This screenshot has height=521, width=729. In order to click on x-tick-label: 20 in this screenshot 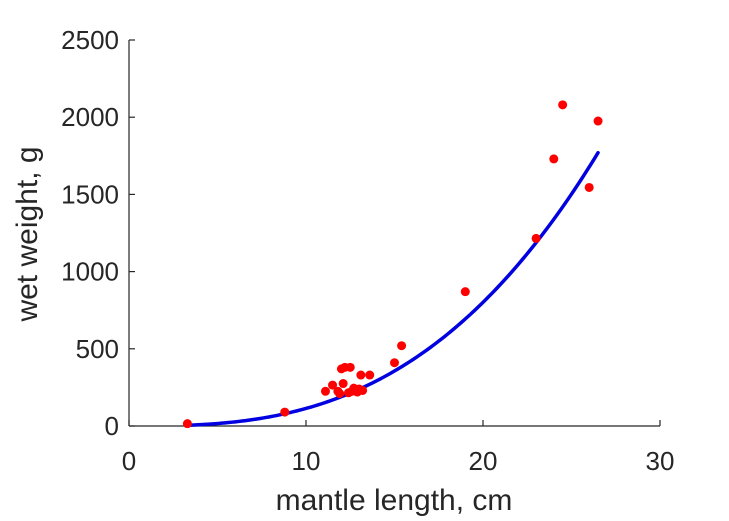, I will do `click(483, 461)`.